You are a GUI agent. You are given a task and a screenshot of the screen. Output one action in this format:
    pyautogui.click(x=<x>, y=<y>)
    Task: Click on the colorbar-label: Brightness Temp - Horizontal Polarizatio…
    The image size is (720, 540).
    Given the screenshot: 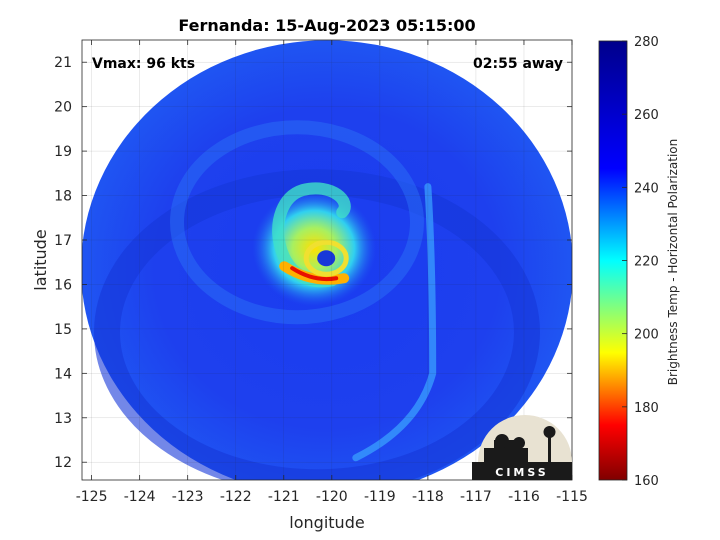 What is the action you would take?
    pyautogui.click(x=673, y=262)
    